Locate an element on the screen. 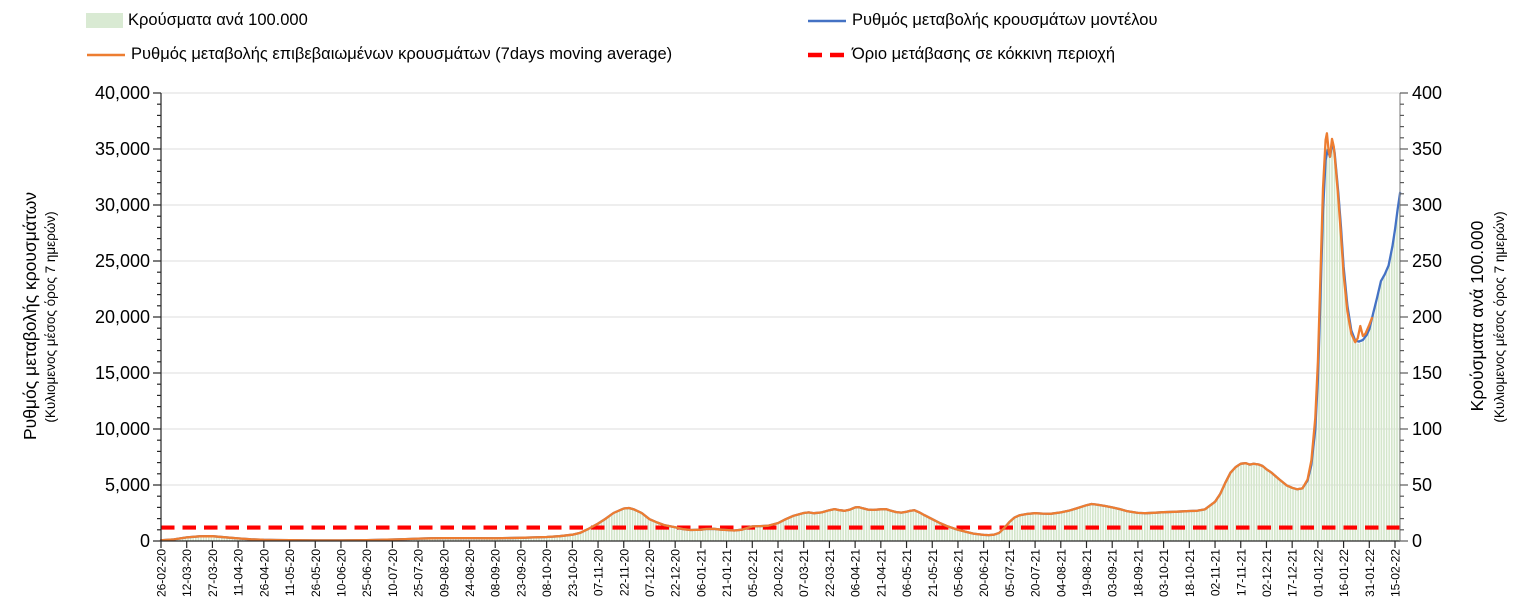  x-tick-label: 27-03-20 is located at coordinates (213, 573).